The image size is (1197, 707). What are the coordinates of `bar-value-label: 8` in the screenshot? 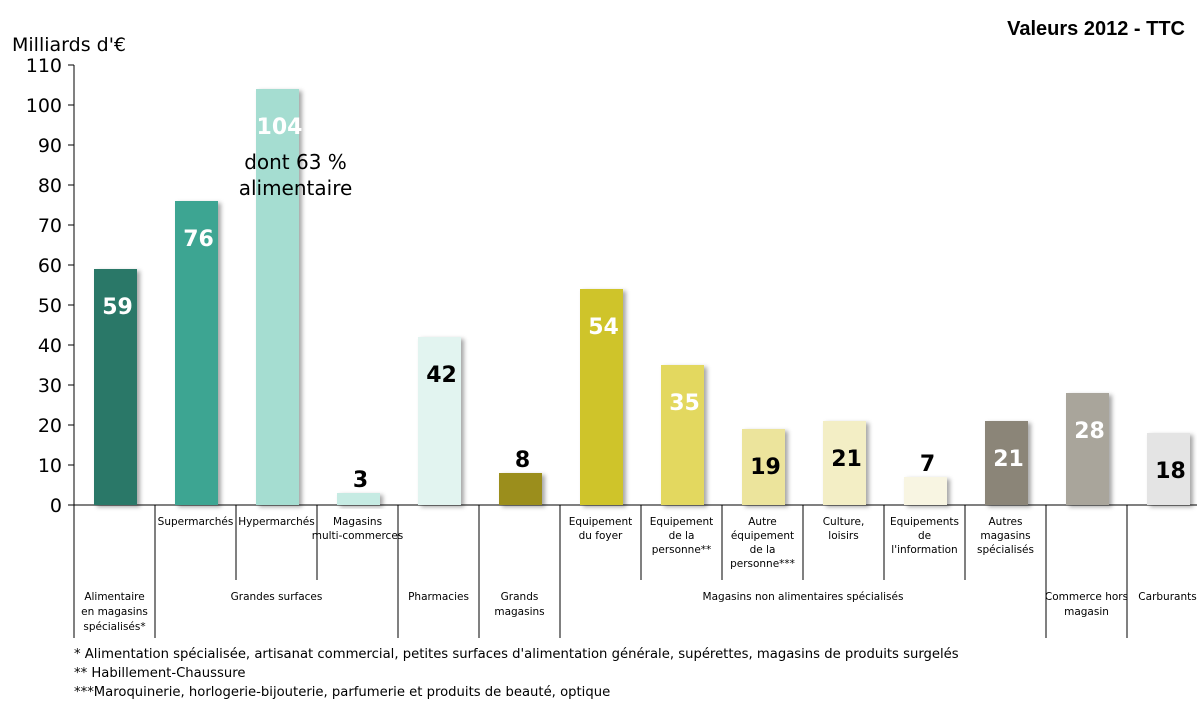 It's located at (522, 460).